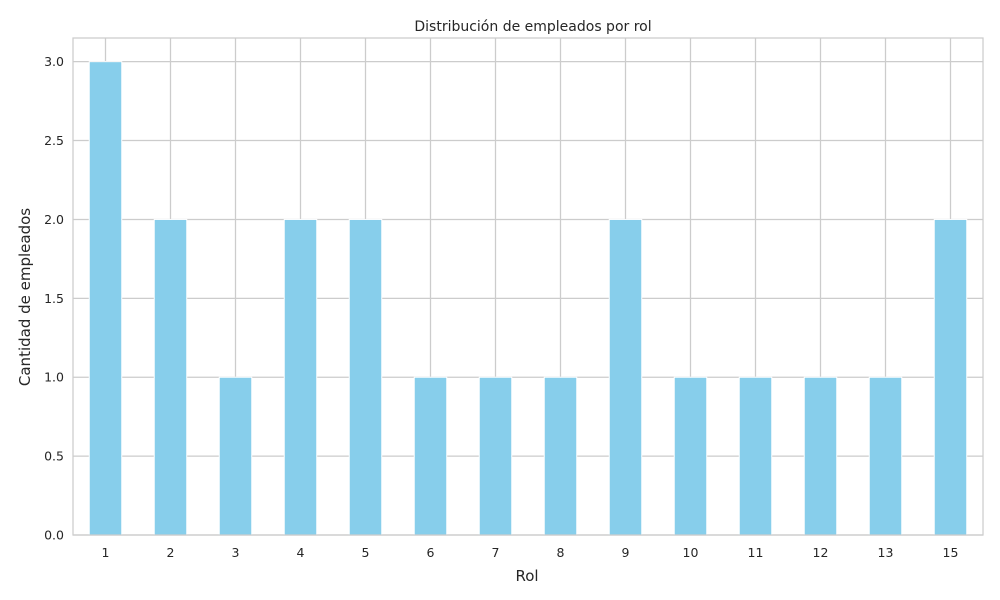 The image size is (1000, 600). I want to click on x-tick-label: 1, so click(106, 552).